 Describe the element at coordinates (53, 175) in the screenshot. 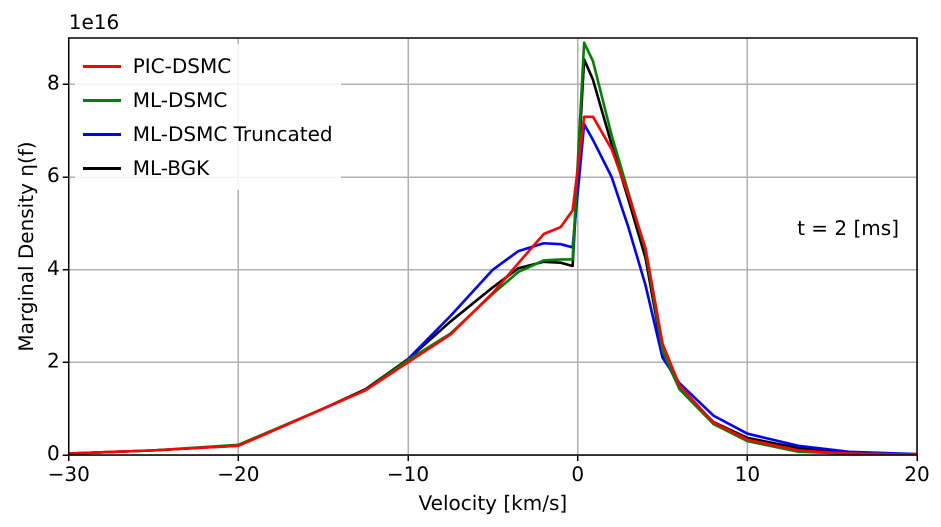

I see `y-tick-label: 6` at that location.